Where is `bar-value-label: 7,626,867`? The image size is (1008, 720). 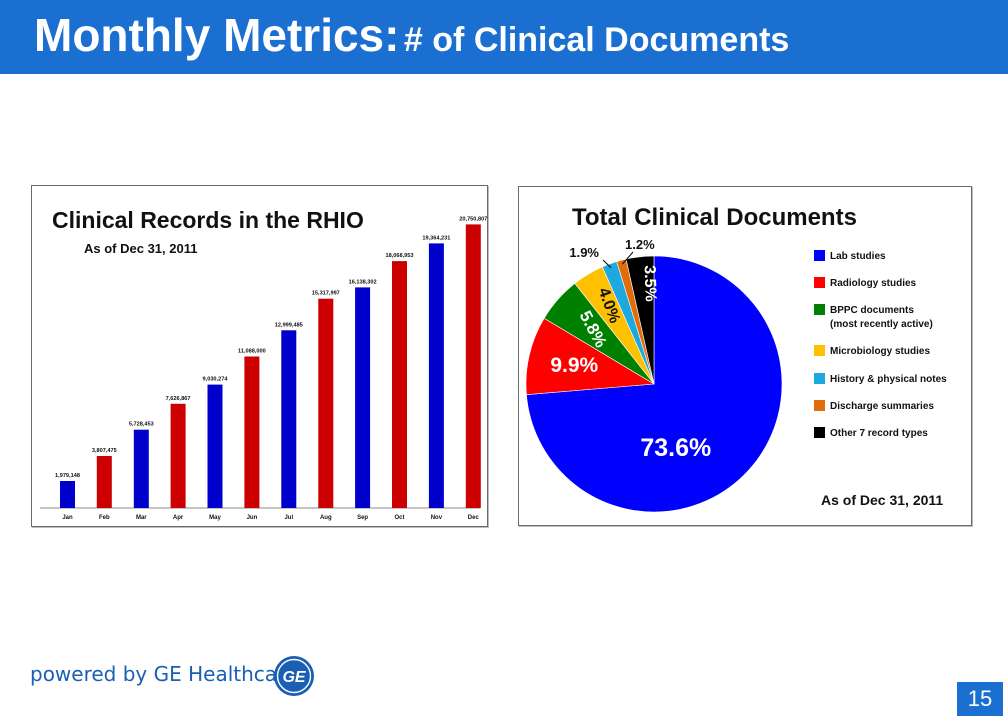 bar-value-label: 7,626,867 is located at coordinates (178, 399).